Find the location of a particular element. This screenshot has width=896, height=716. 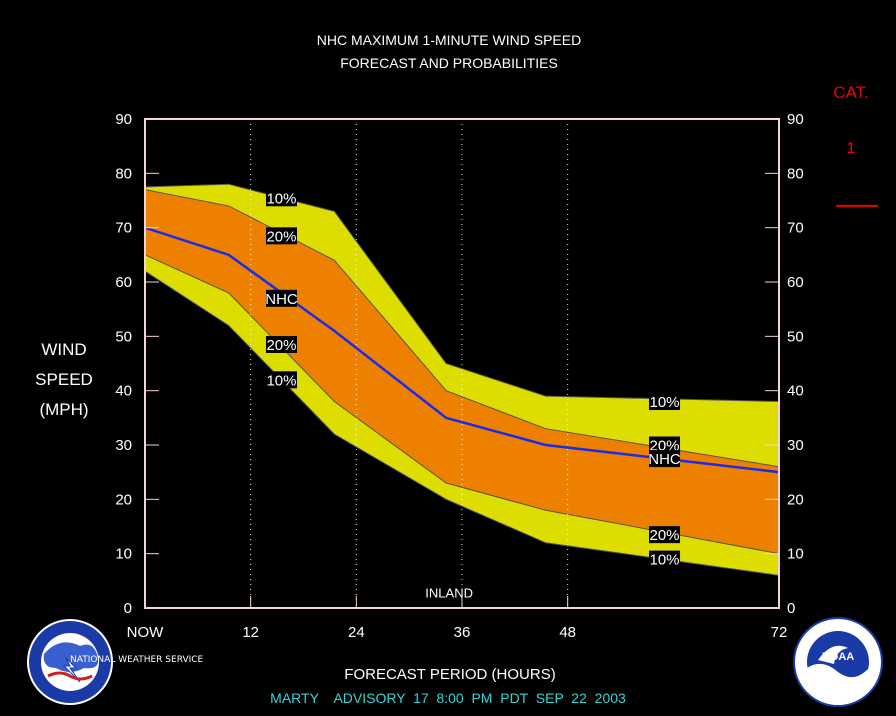

x-tick-label-3: 36 is located at coordinates (462, 632).